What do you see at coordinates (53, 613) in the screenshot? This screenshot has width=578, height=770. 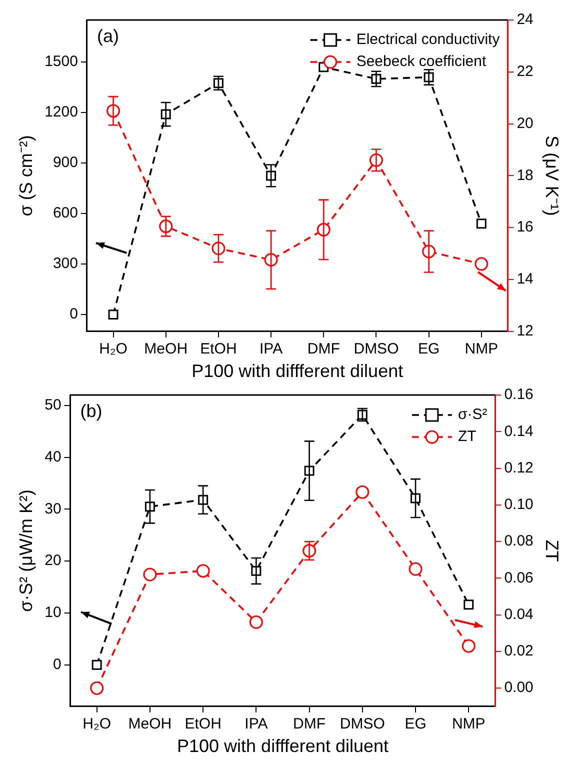 I see `y-tick-label: 10` at bounding box center [53, 613].